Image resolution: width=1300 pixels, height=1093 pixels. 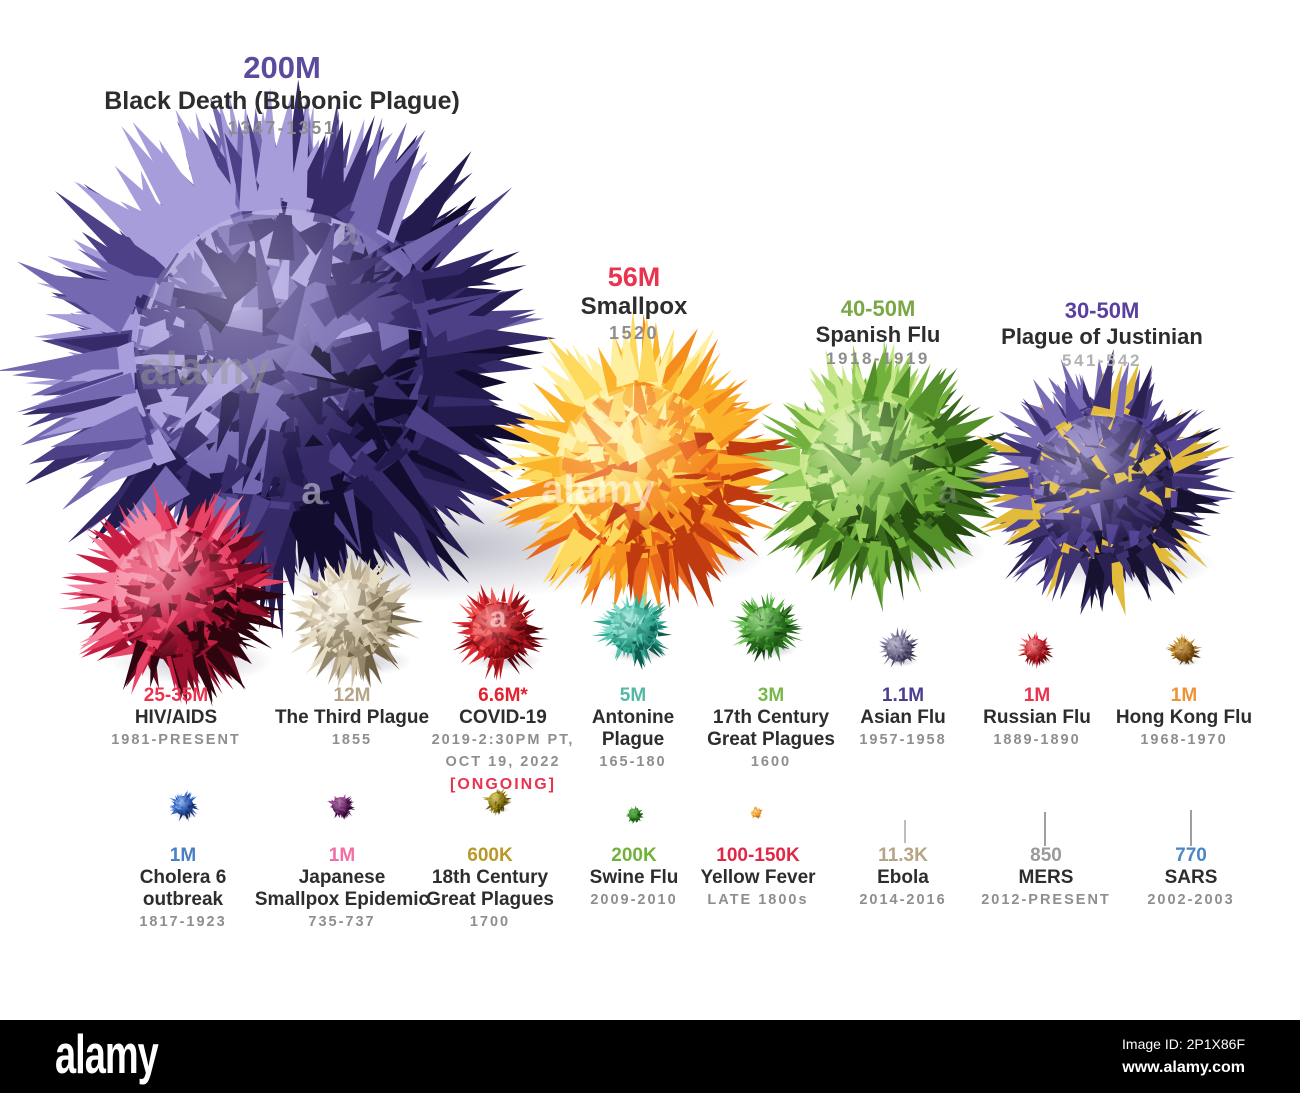 What do you see at coordinates (282, 128) in the screenshot?
I see `pandemic-dates: 1347-1351` at bounding box center [282, 128].